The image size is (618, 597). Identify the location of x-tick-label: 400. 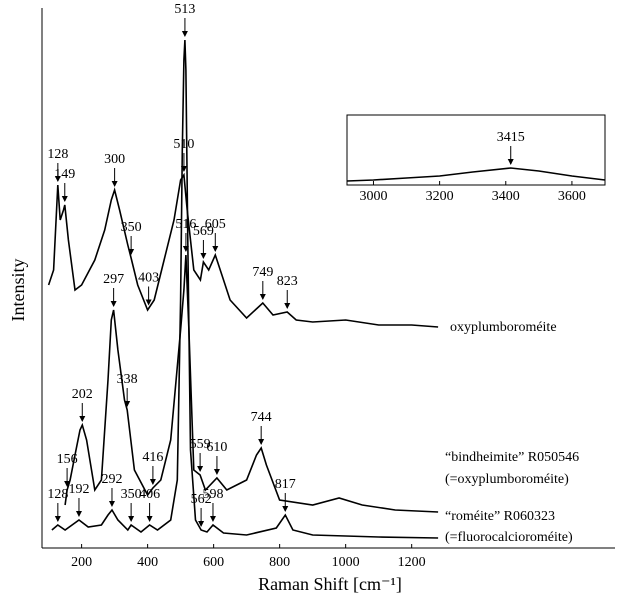
(147, 562).